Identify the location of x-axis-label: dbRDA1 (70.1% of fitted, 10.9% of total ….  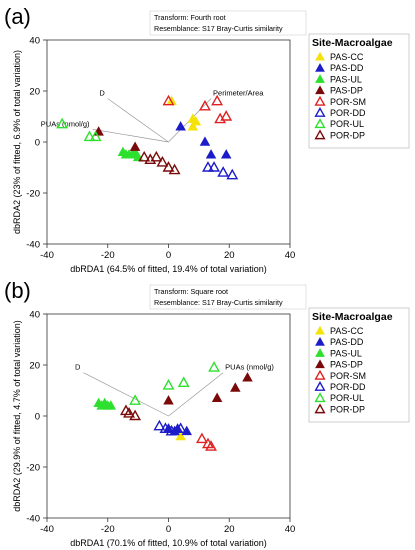
(168, 543).